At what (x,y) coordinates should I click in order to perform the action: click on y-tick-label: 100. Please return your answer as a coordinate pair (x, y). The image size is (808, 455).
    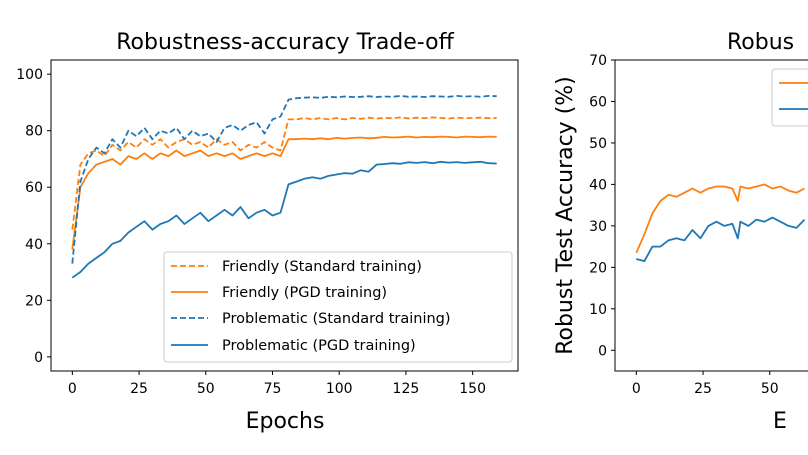
    Looking at the image, I should click on (29, 75).